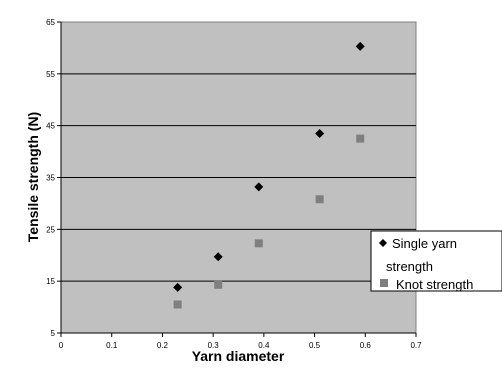 The height and width of the screenshot is (373, 502). Describe the element at coordinates (112, 345) in the screenshot. I see `x-tick-label: 0.1` at that location.